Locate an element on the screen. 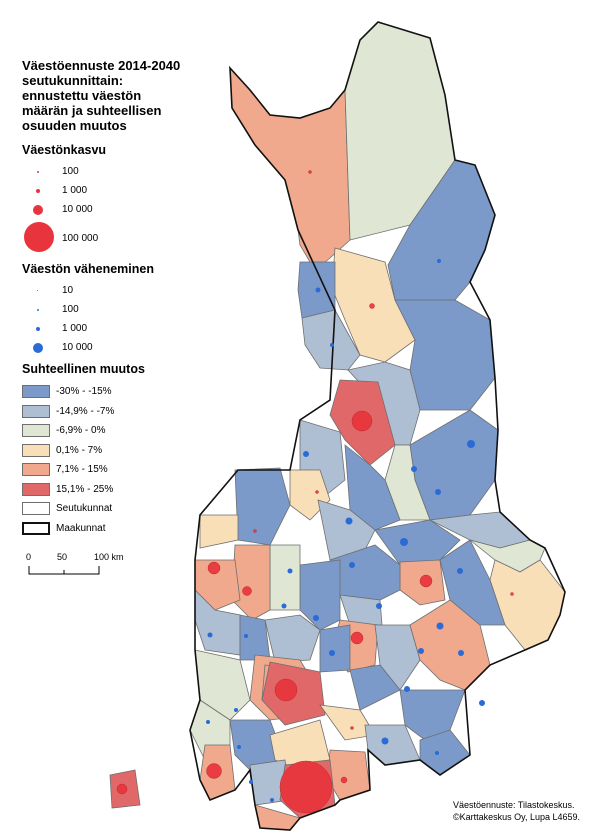  growth-legend-item: 100 is located at coordinates (122, 172).